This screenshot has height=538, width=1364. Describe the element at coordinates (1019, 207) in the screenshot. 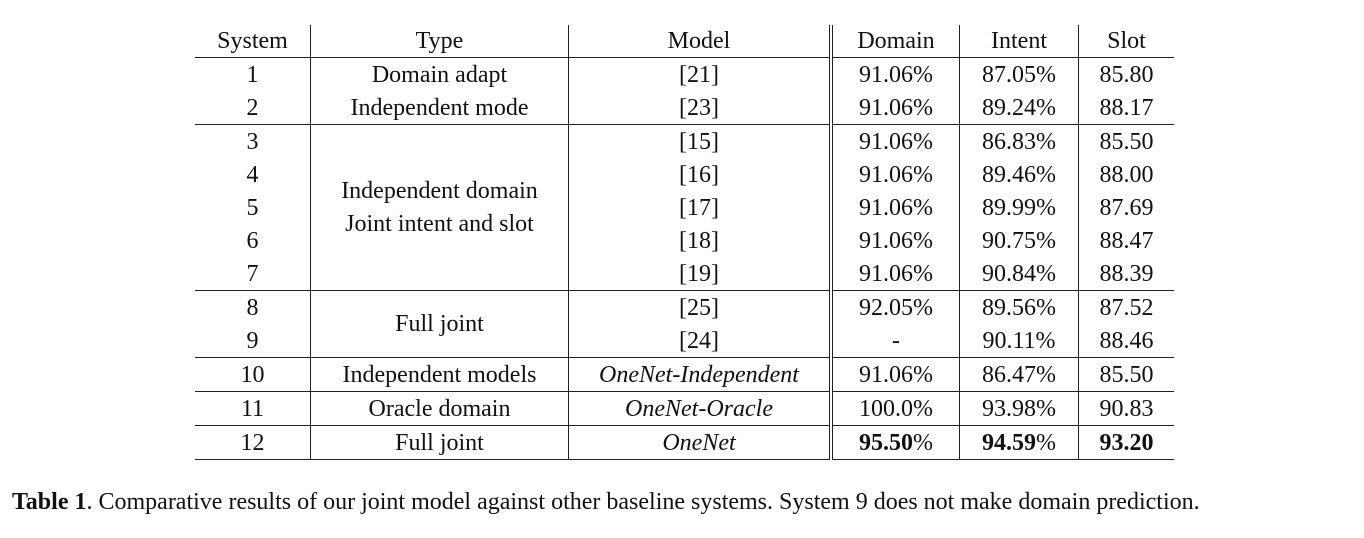

I see `intent-cell: 89.99%` at that location.